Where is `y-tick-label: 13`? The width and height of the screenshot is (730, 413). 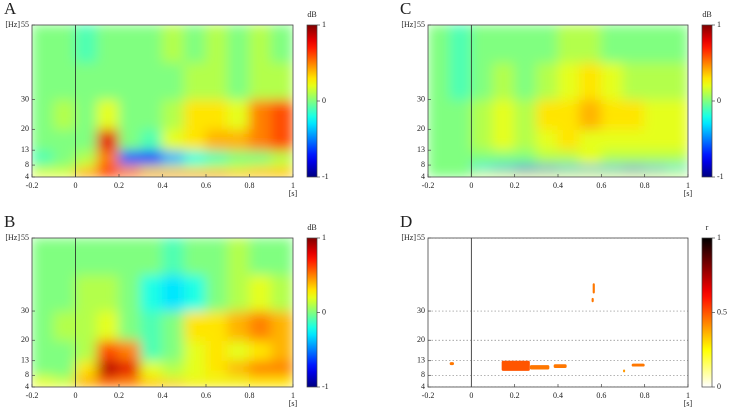
y-tick-label: 13 is located at coordinates (421, 149).